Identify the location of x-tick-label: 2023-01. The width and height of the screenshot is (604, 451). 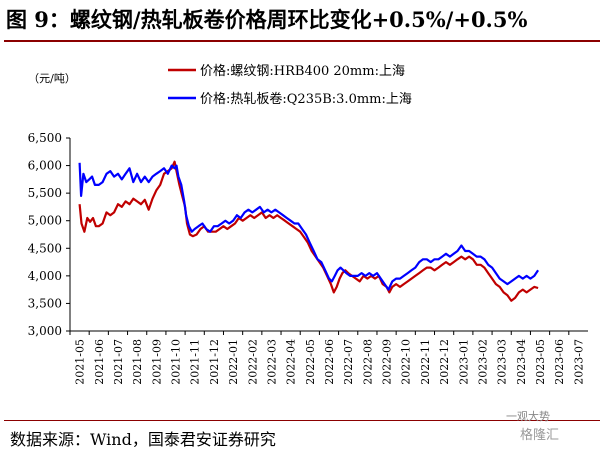
(463, 362).